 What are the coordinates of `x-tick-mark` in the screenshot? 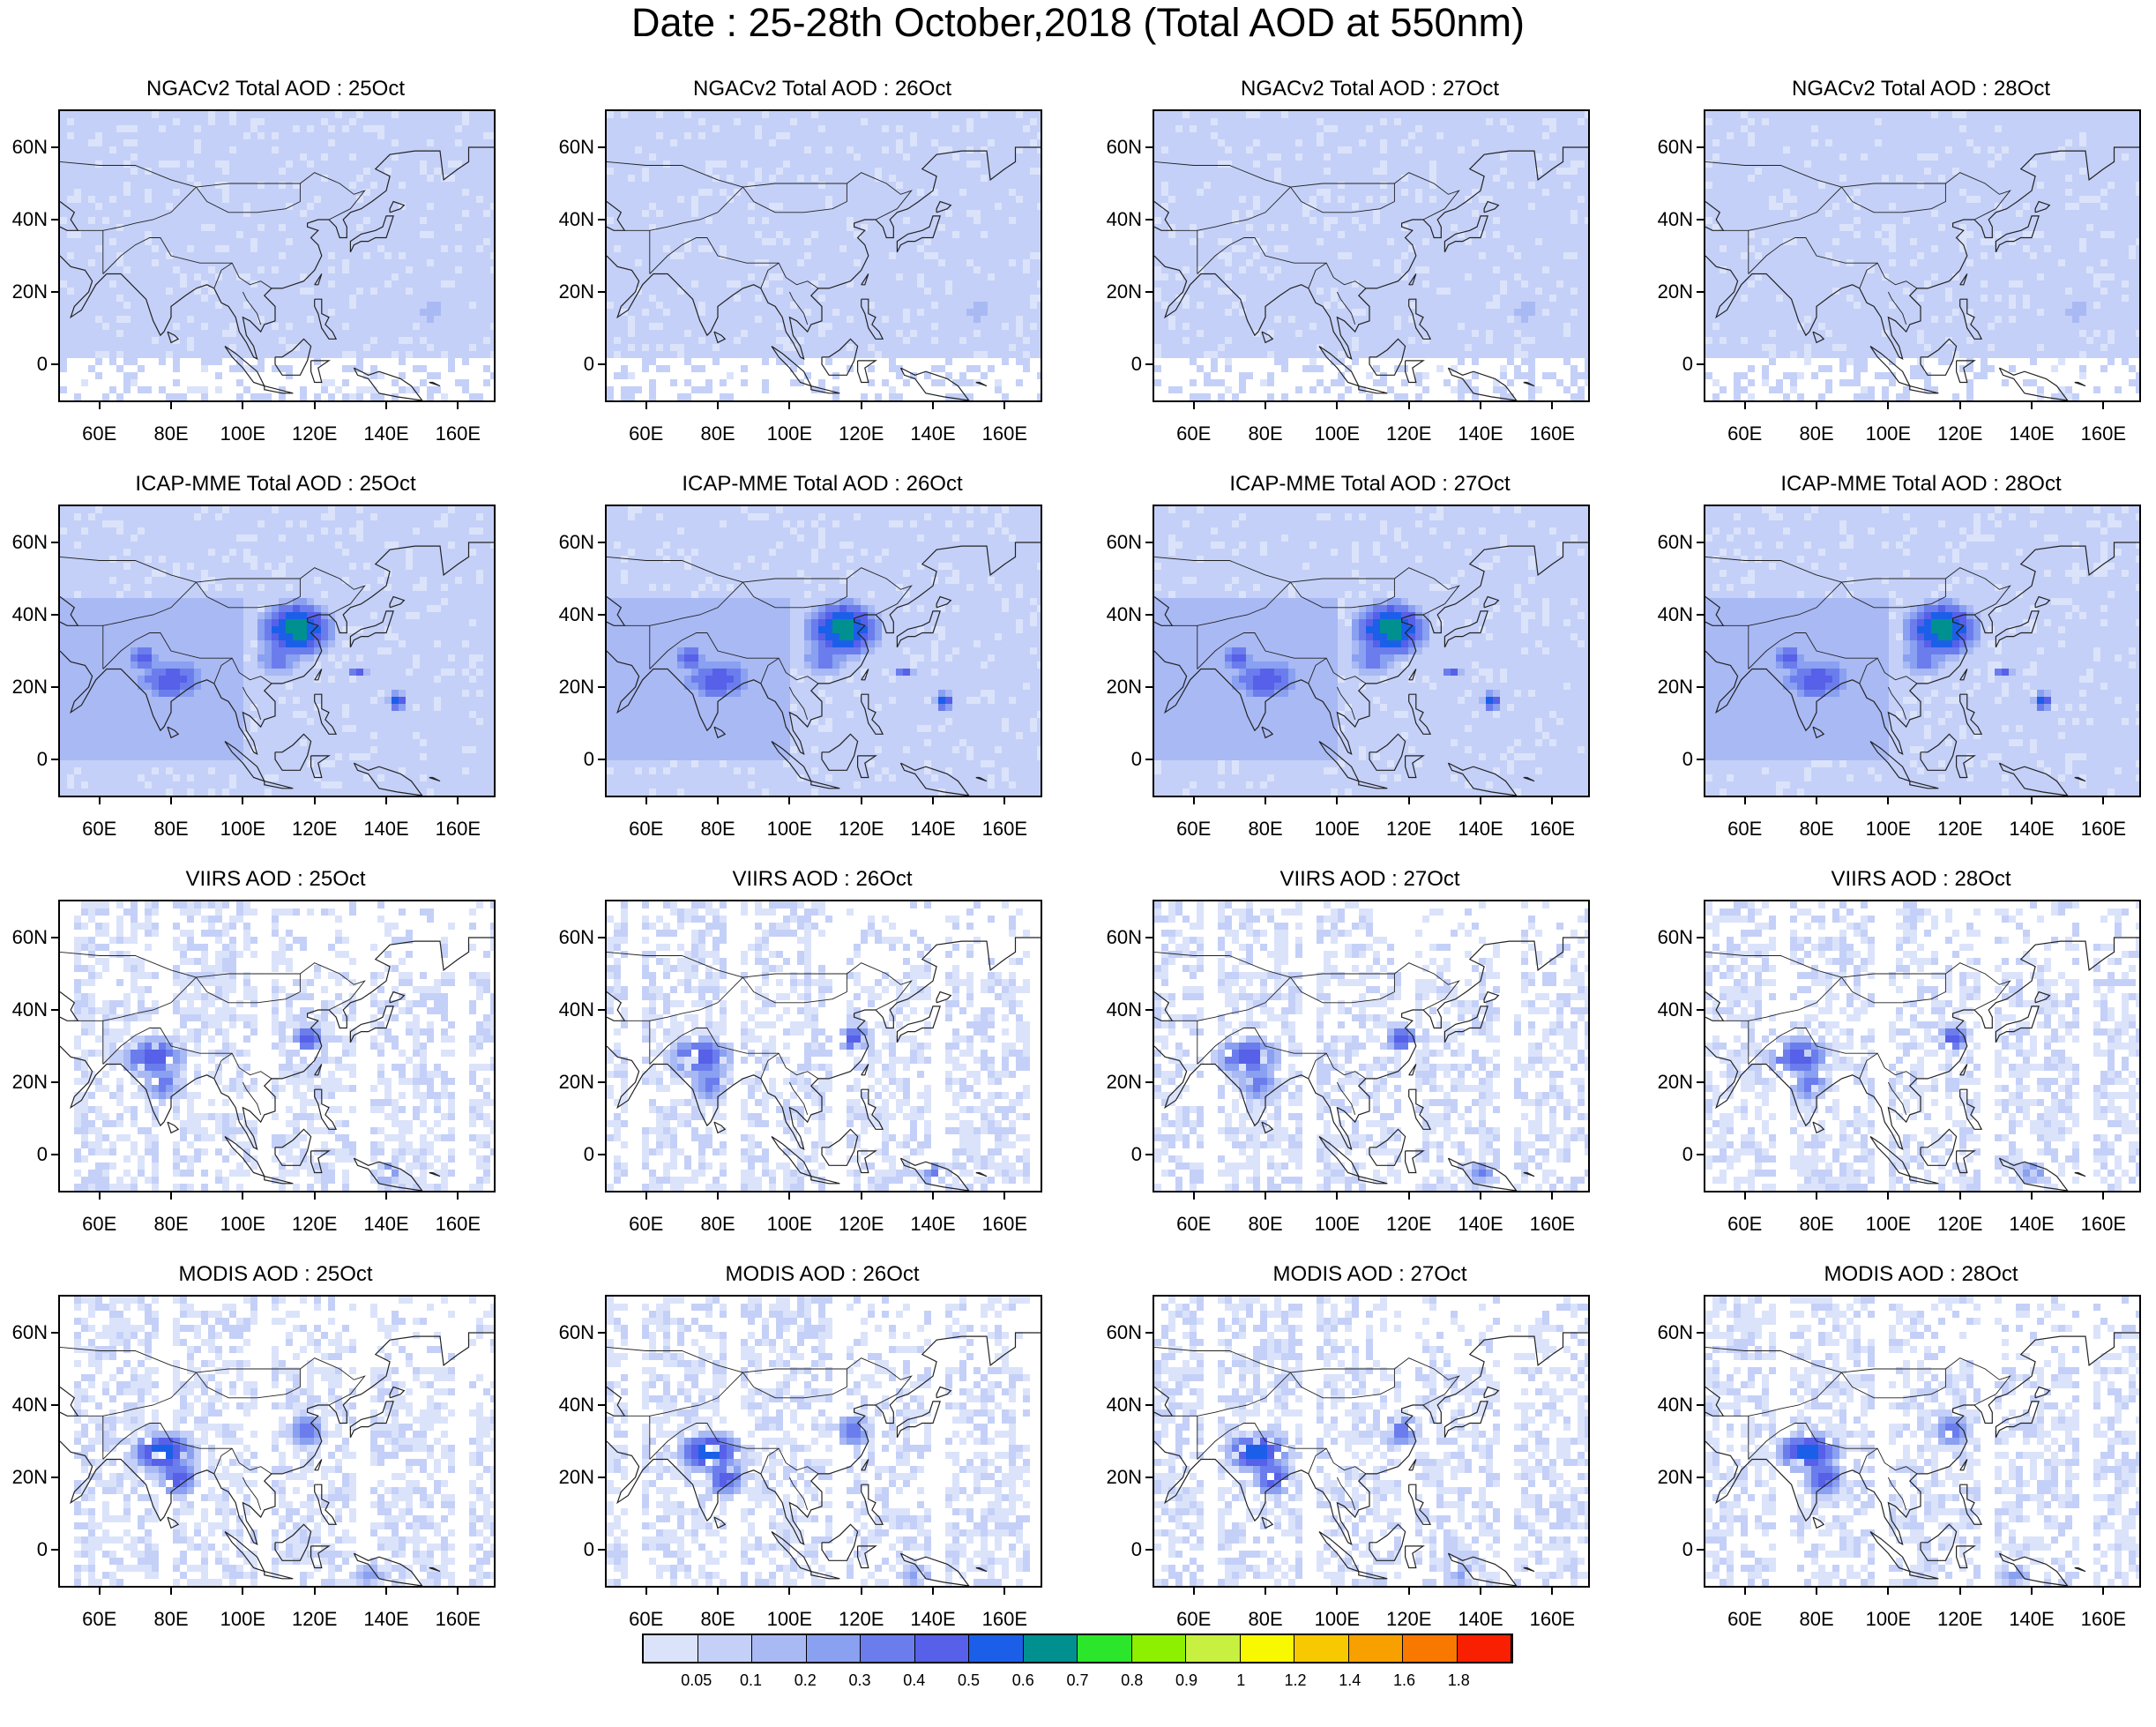 It's located at (99, 405).